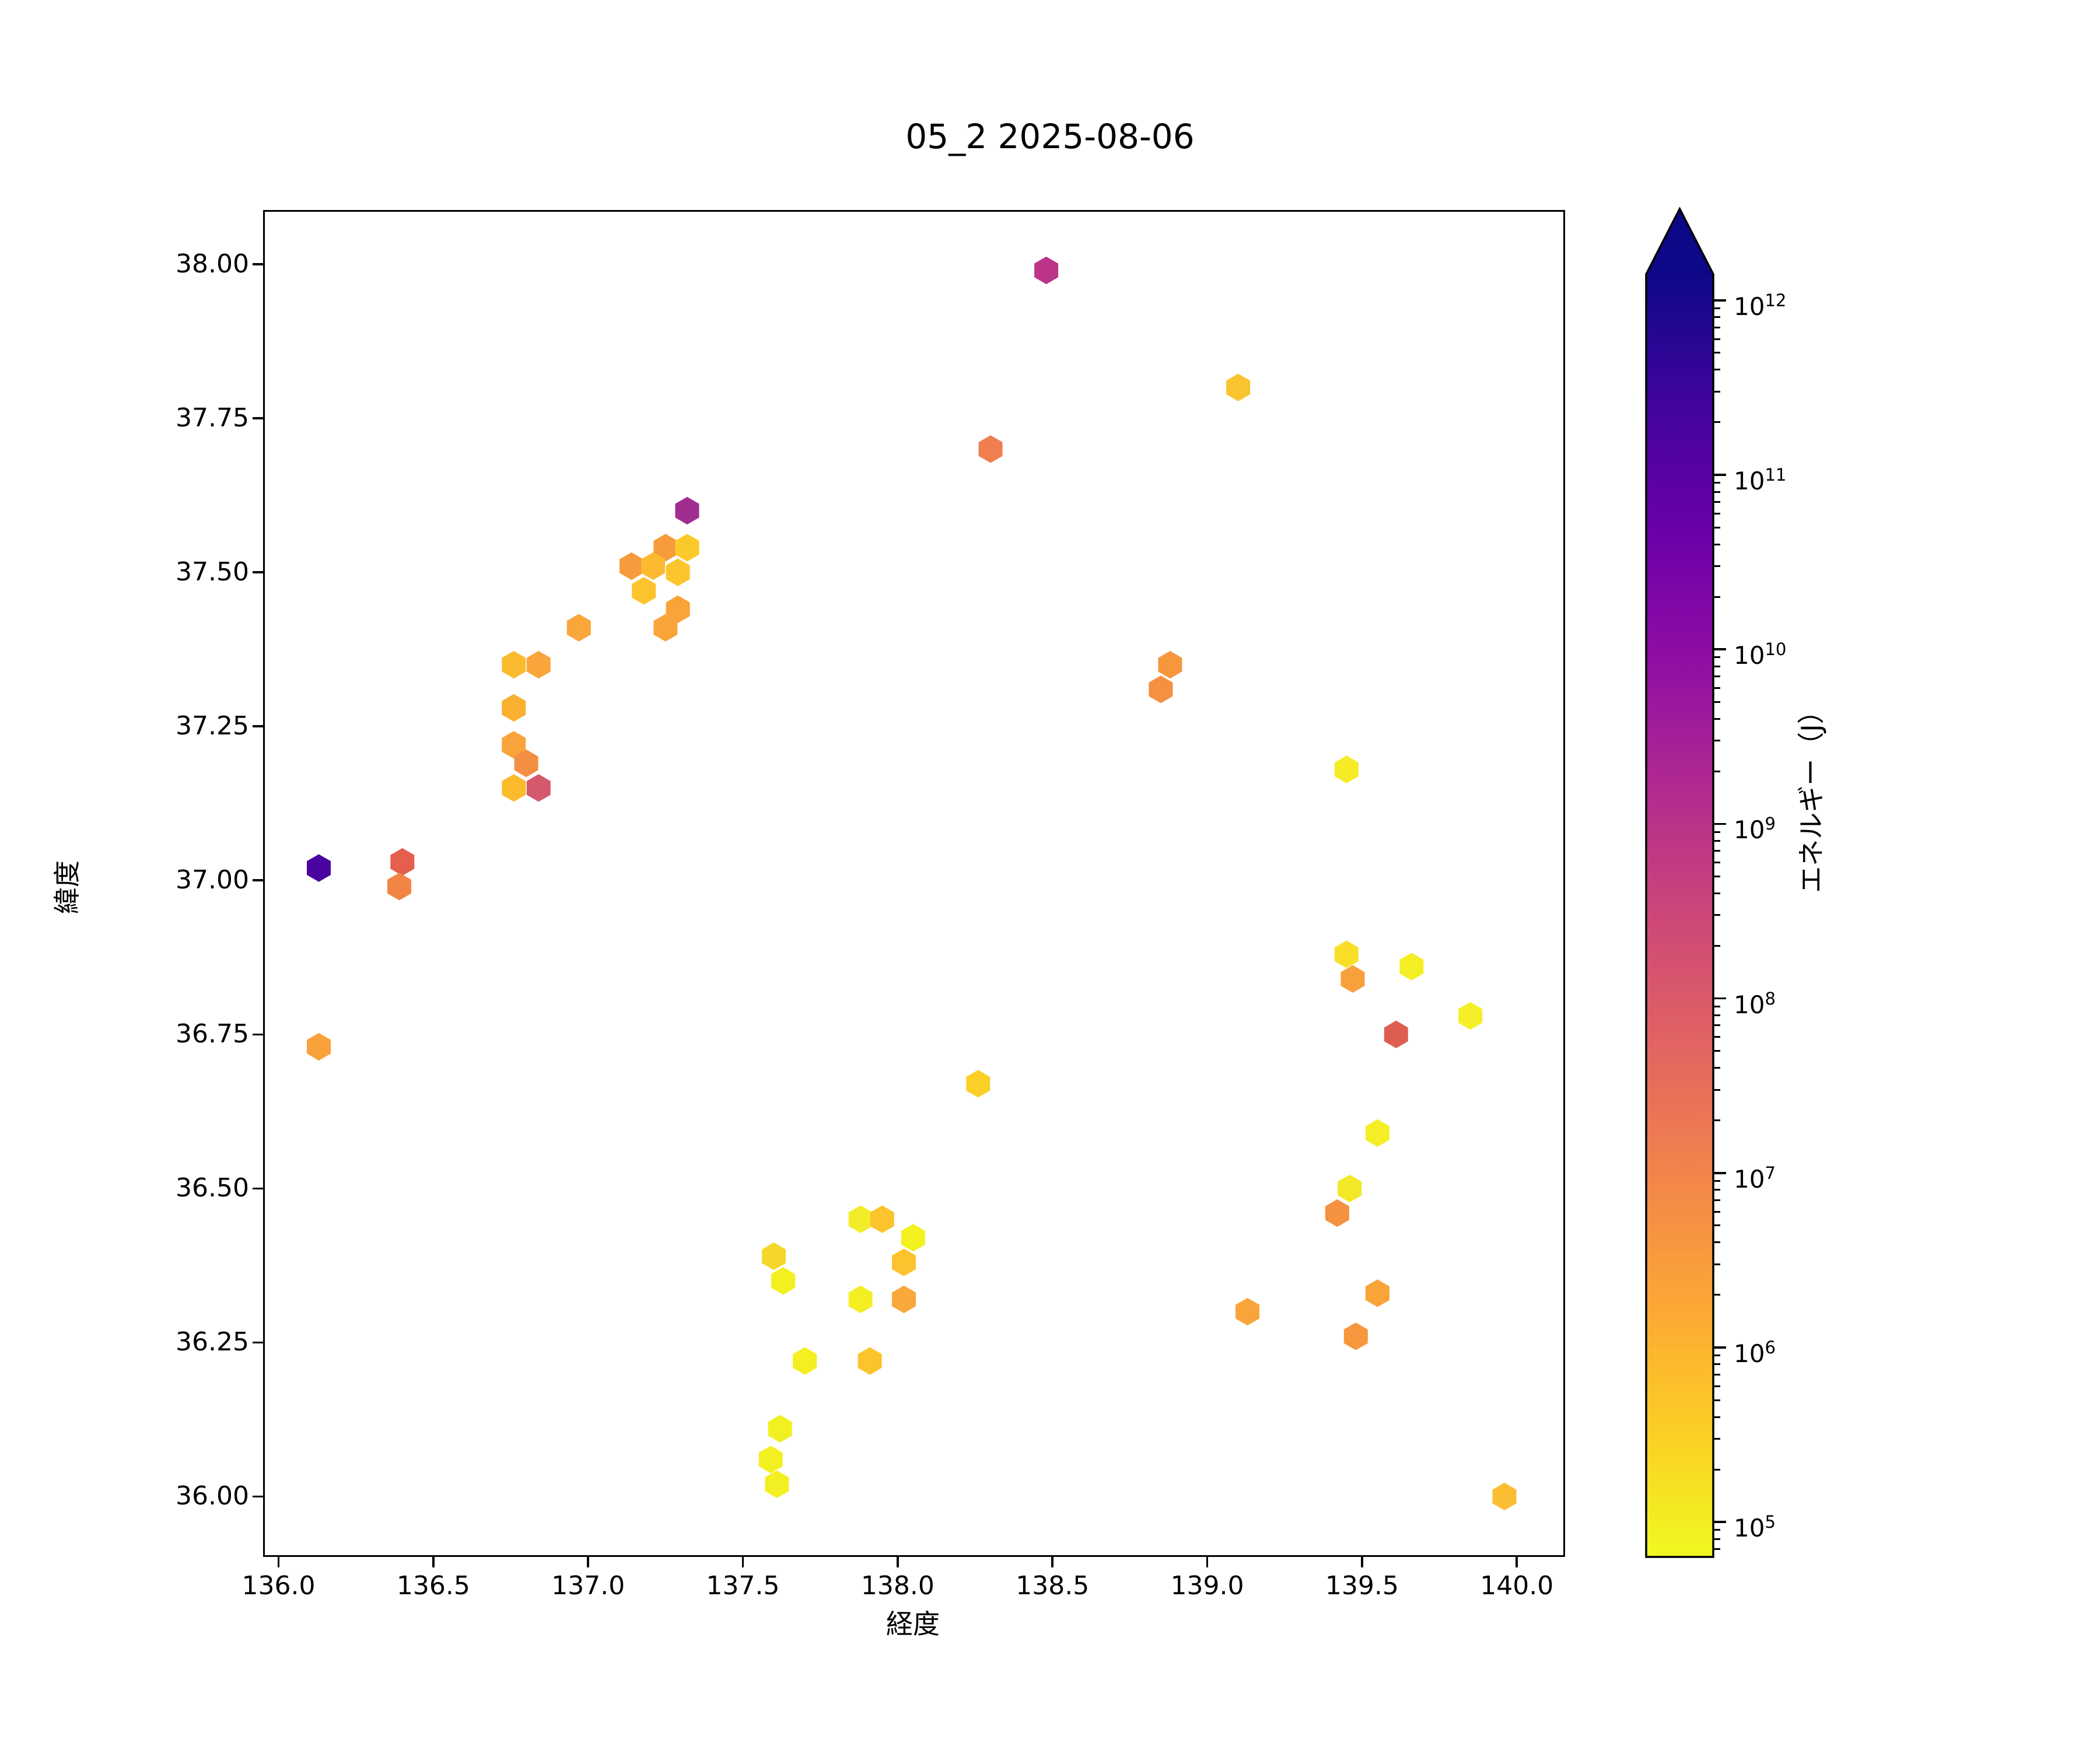  Describe the element at coordinates (67, 887) in the screenshot. I see `y-axis-label: 緯度` at that location.